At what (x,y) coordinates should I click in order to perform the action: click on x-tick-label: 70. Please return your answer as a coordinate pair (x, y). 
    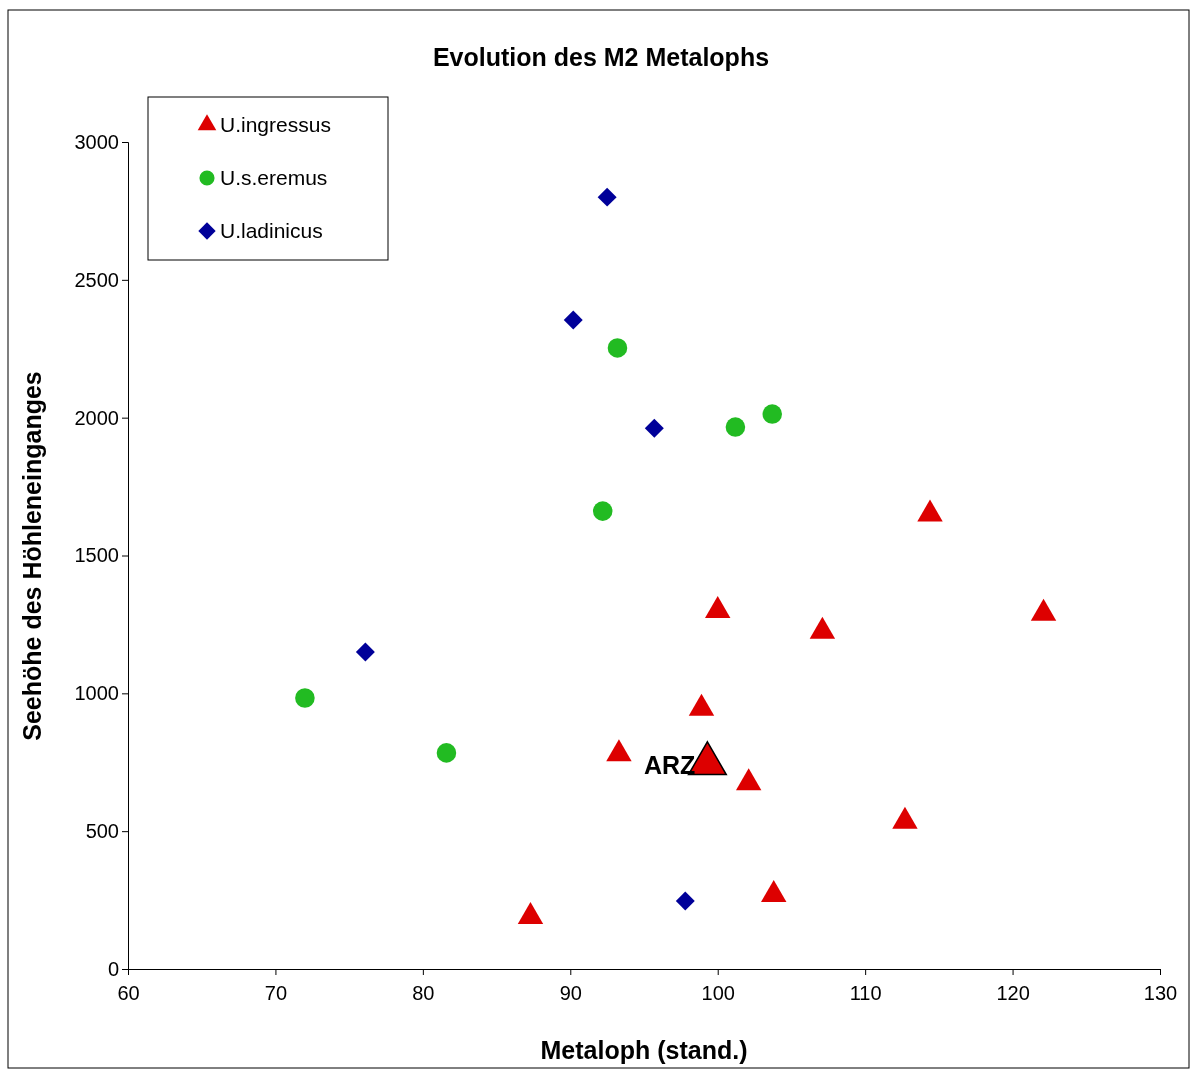
    Looking at the image, I should click on (276, 993).